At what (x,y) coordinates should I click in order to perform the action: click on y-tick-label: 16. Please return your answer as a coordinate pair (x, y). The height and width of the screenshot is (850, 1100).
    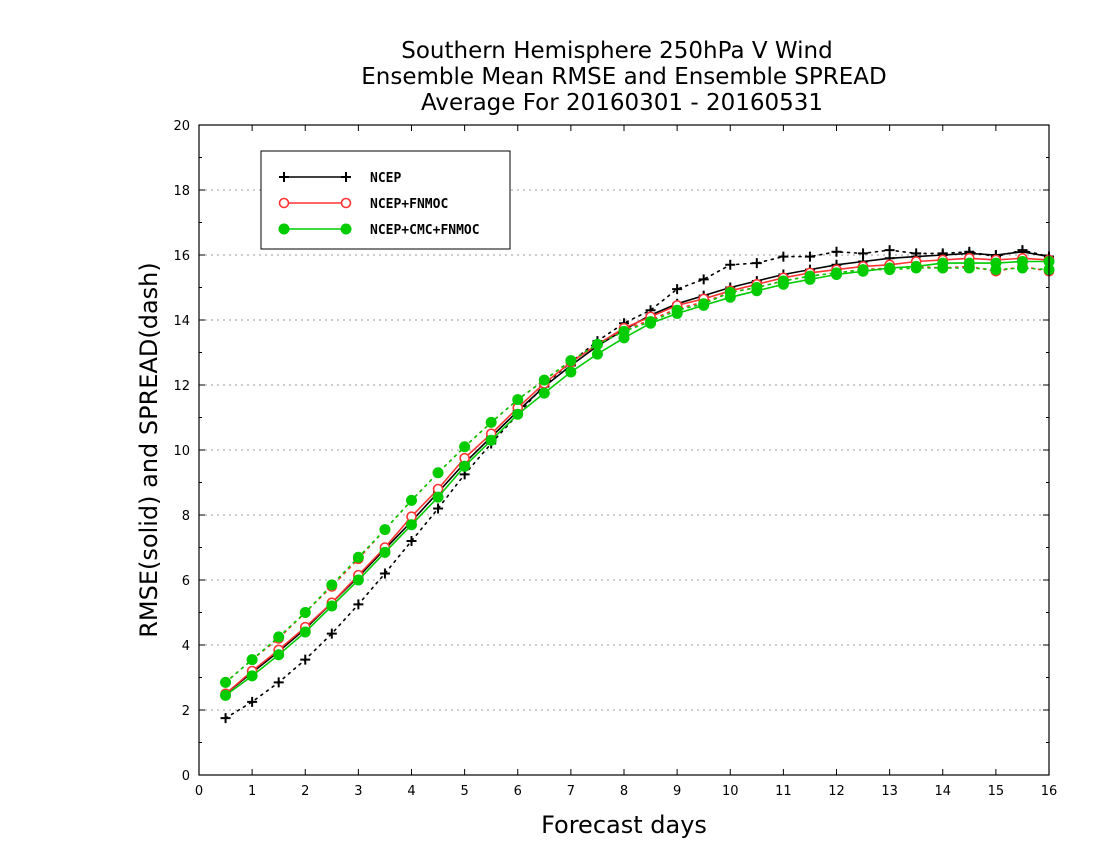
    Looking at the image, I should click on (181, 256).